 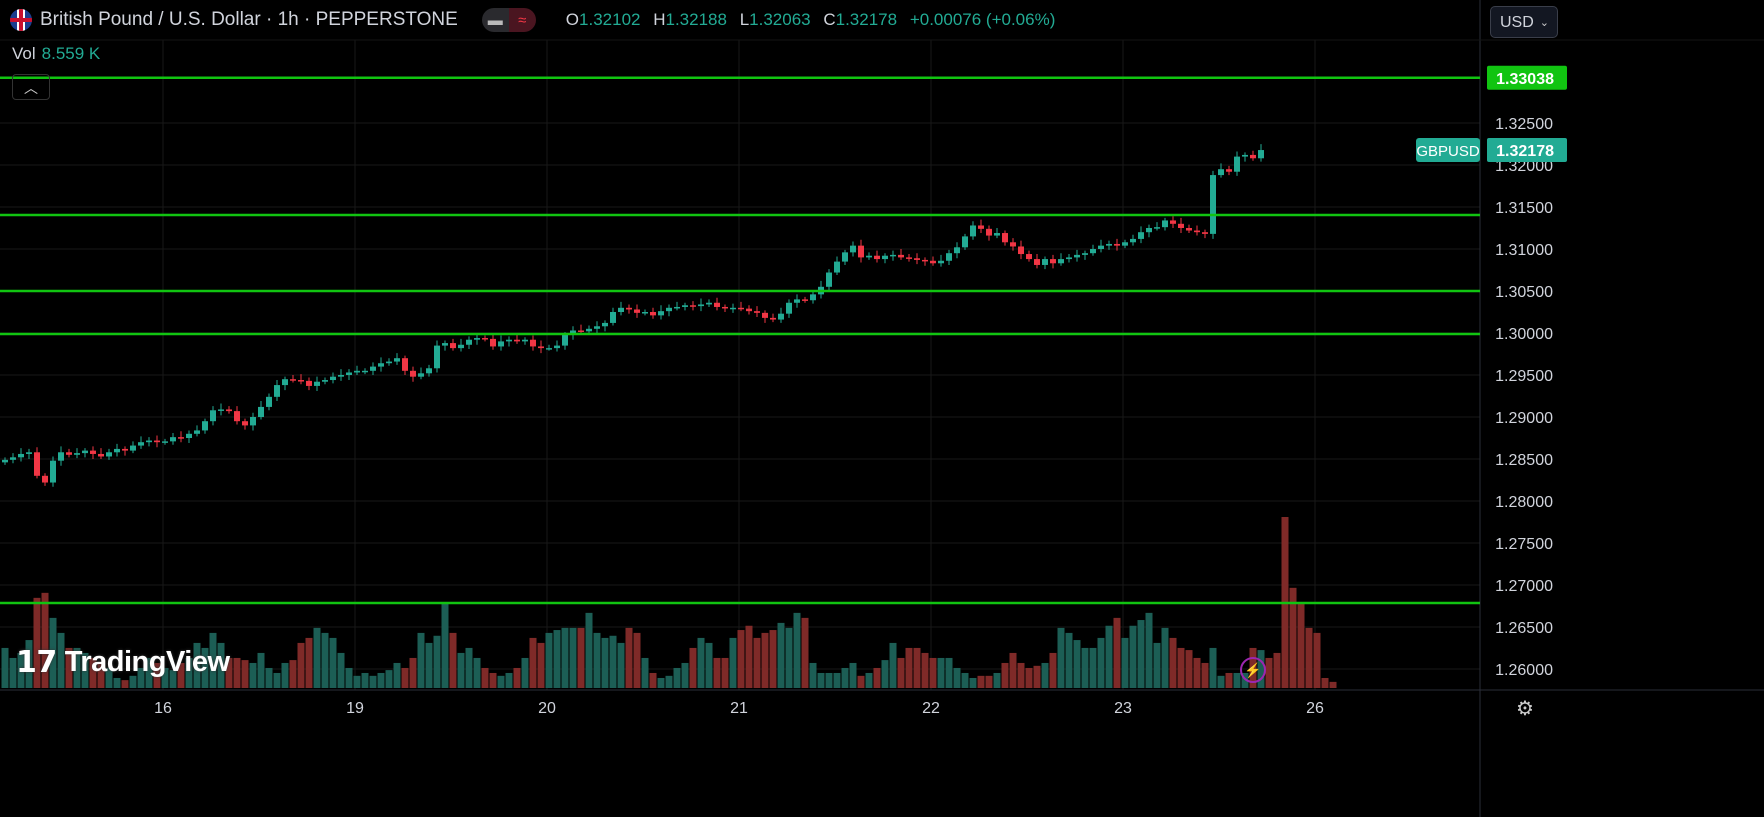 I want to click on price-tick-label: 1.28500, so click(x=1524, y=460).